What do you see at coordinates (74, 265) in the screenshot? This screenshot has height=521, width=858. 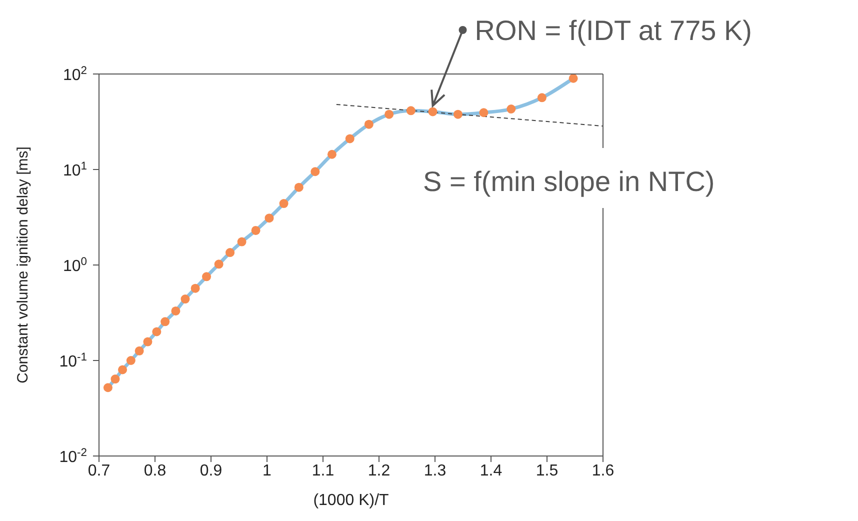 I see `y-tick-label: 10$^{0}$` at bounding box center [74, 265].